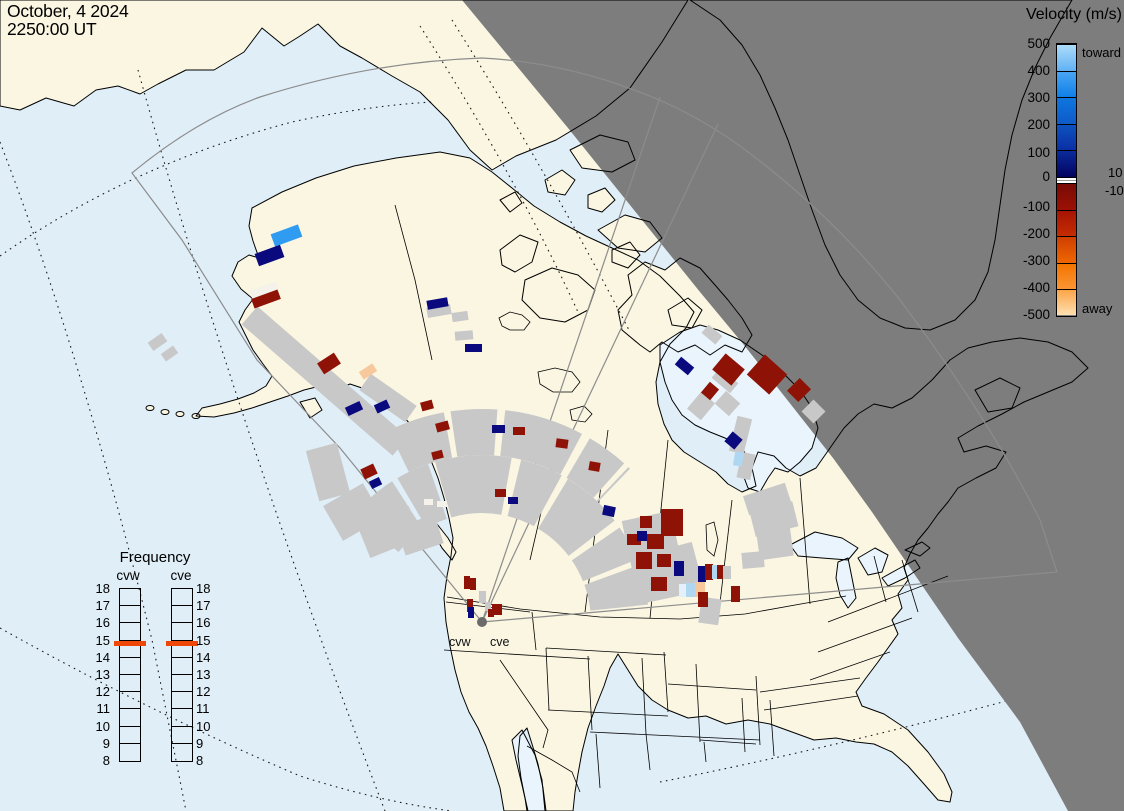 The height and width of the screenshot is (811, 1124). I want to click on velocity-tick-label: 300, so click(1038, 97).